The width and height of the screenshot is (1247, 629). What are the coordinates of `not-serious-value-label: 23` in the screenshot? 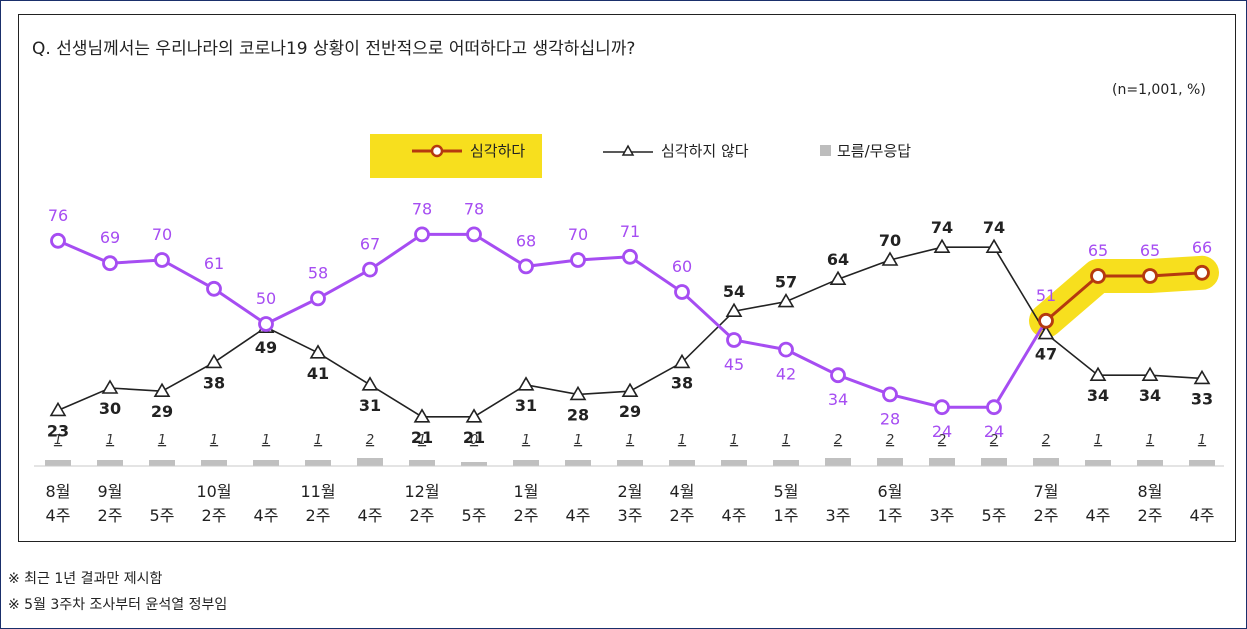 It's located at (58, 430).